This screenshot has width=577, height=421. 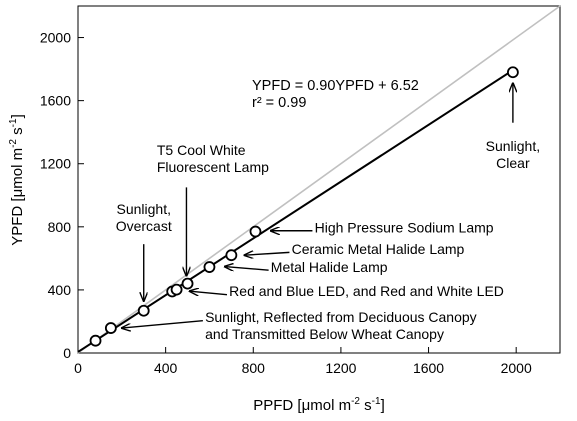 I want to click on annotation-mh-lamp: Metal Halide Lamp, so click(x=306, y=267).